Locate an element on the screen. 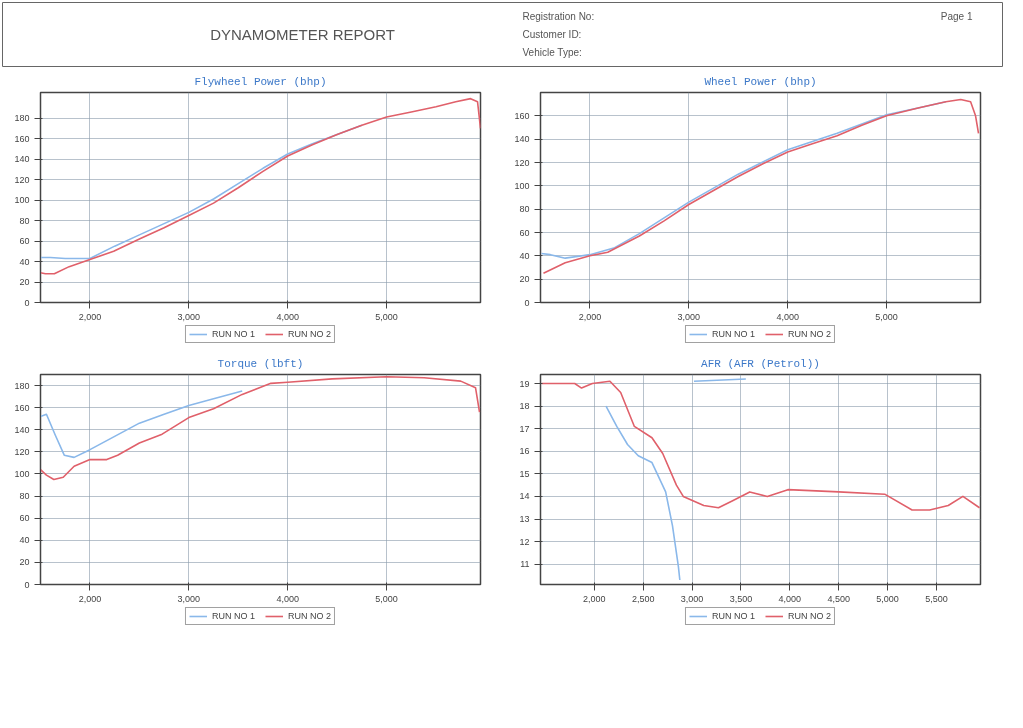 The height and width of the screenshot is (728, 1023). x-tick-label: 5,500 is located at coordinates (936, 598).